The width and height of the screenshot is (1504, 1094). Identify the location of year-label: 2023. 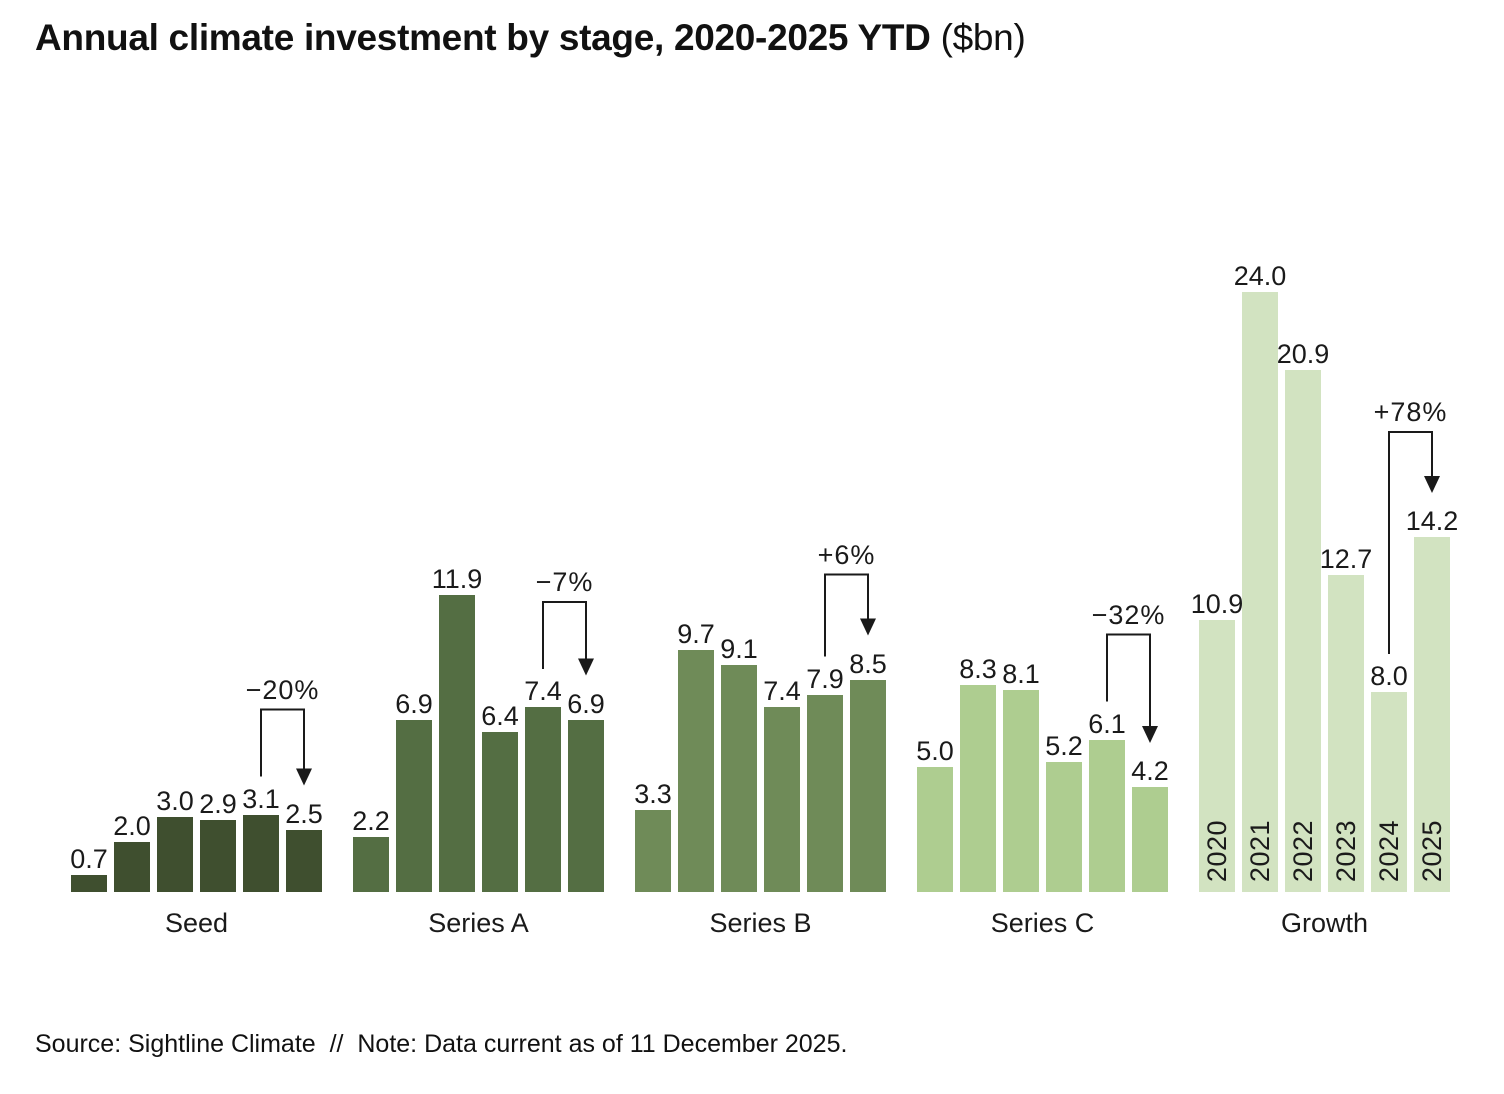
(1345, 850).